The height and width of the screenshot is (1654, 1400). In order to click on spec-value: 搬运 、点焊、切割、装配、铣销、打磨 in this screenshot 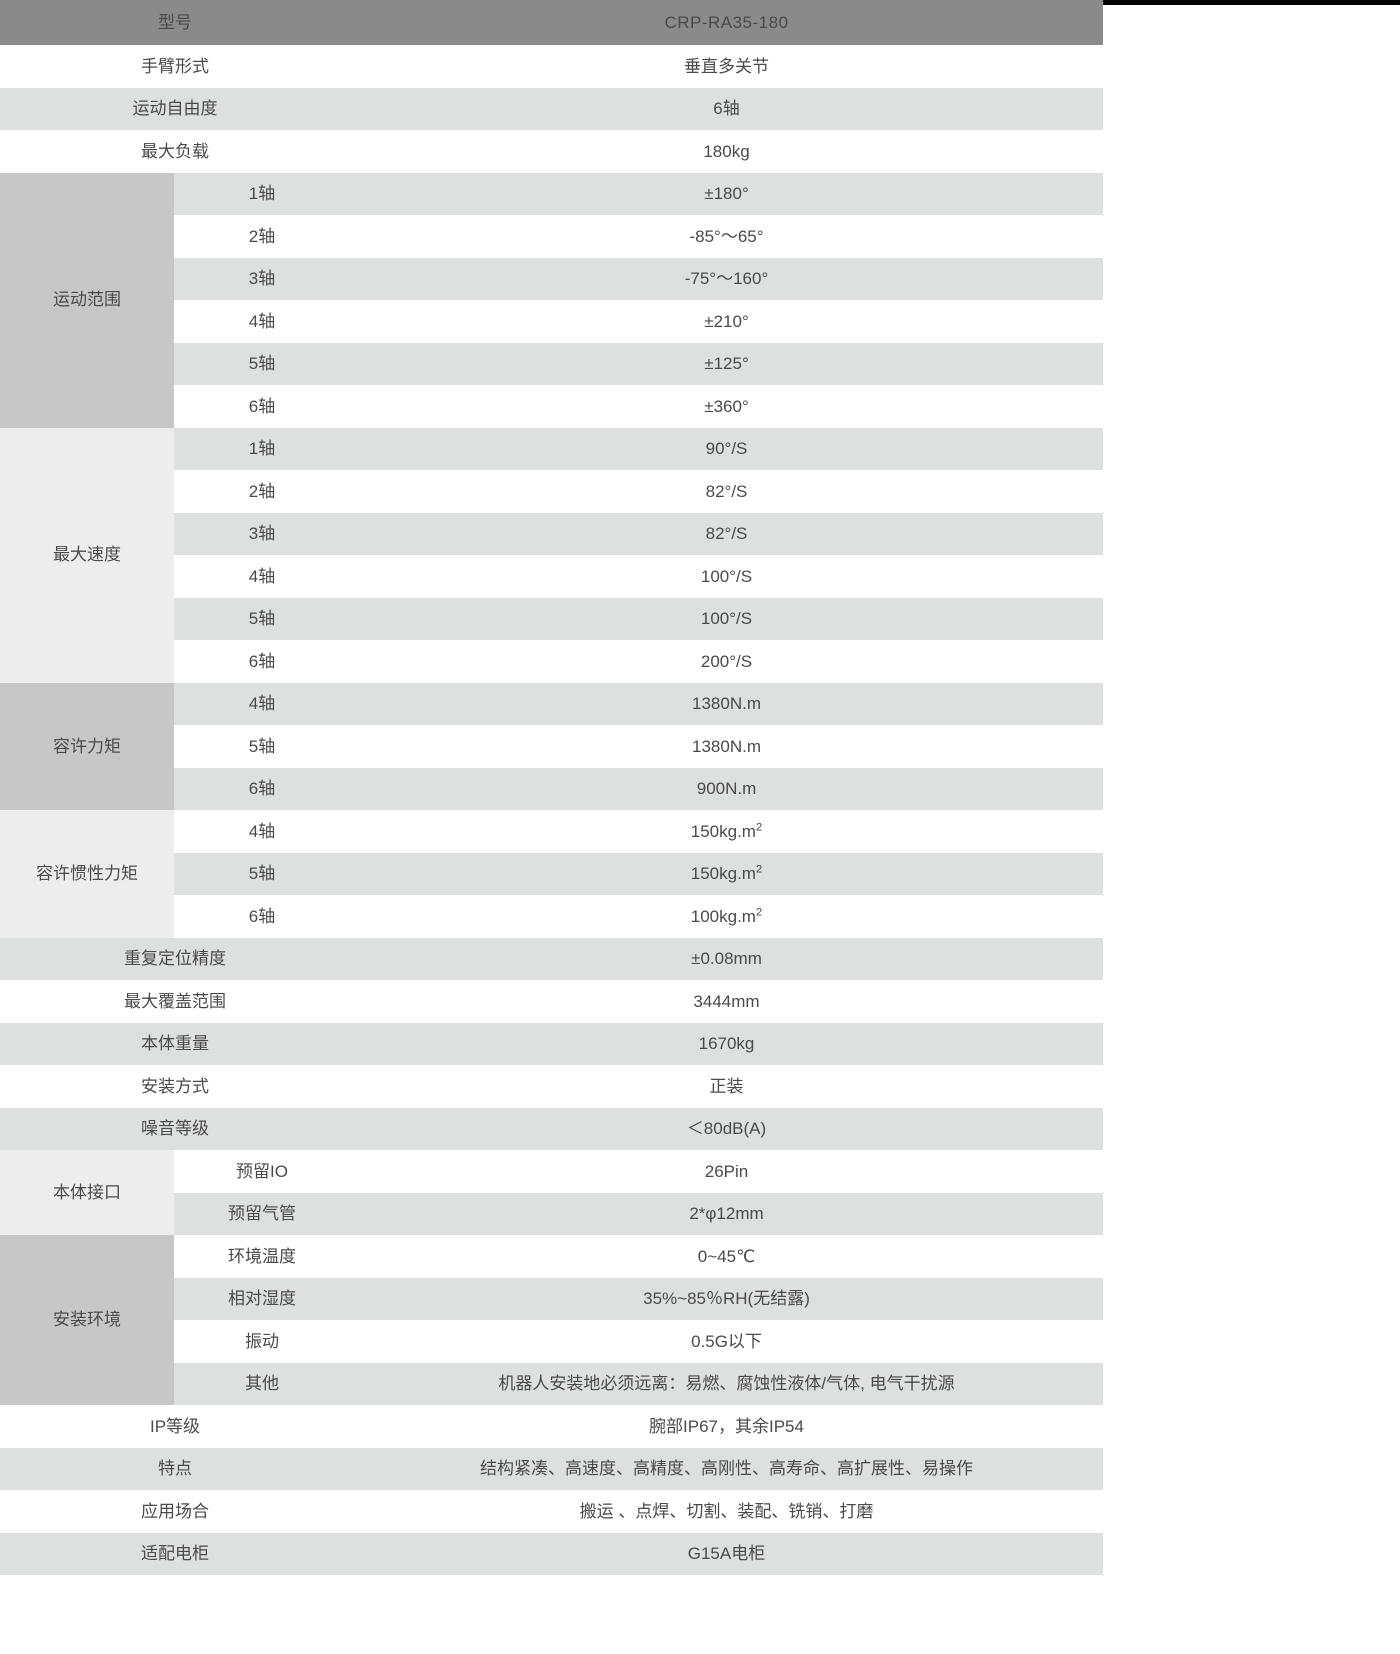, I will do `click(726, 1511)`.